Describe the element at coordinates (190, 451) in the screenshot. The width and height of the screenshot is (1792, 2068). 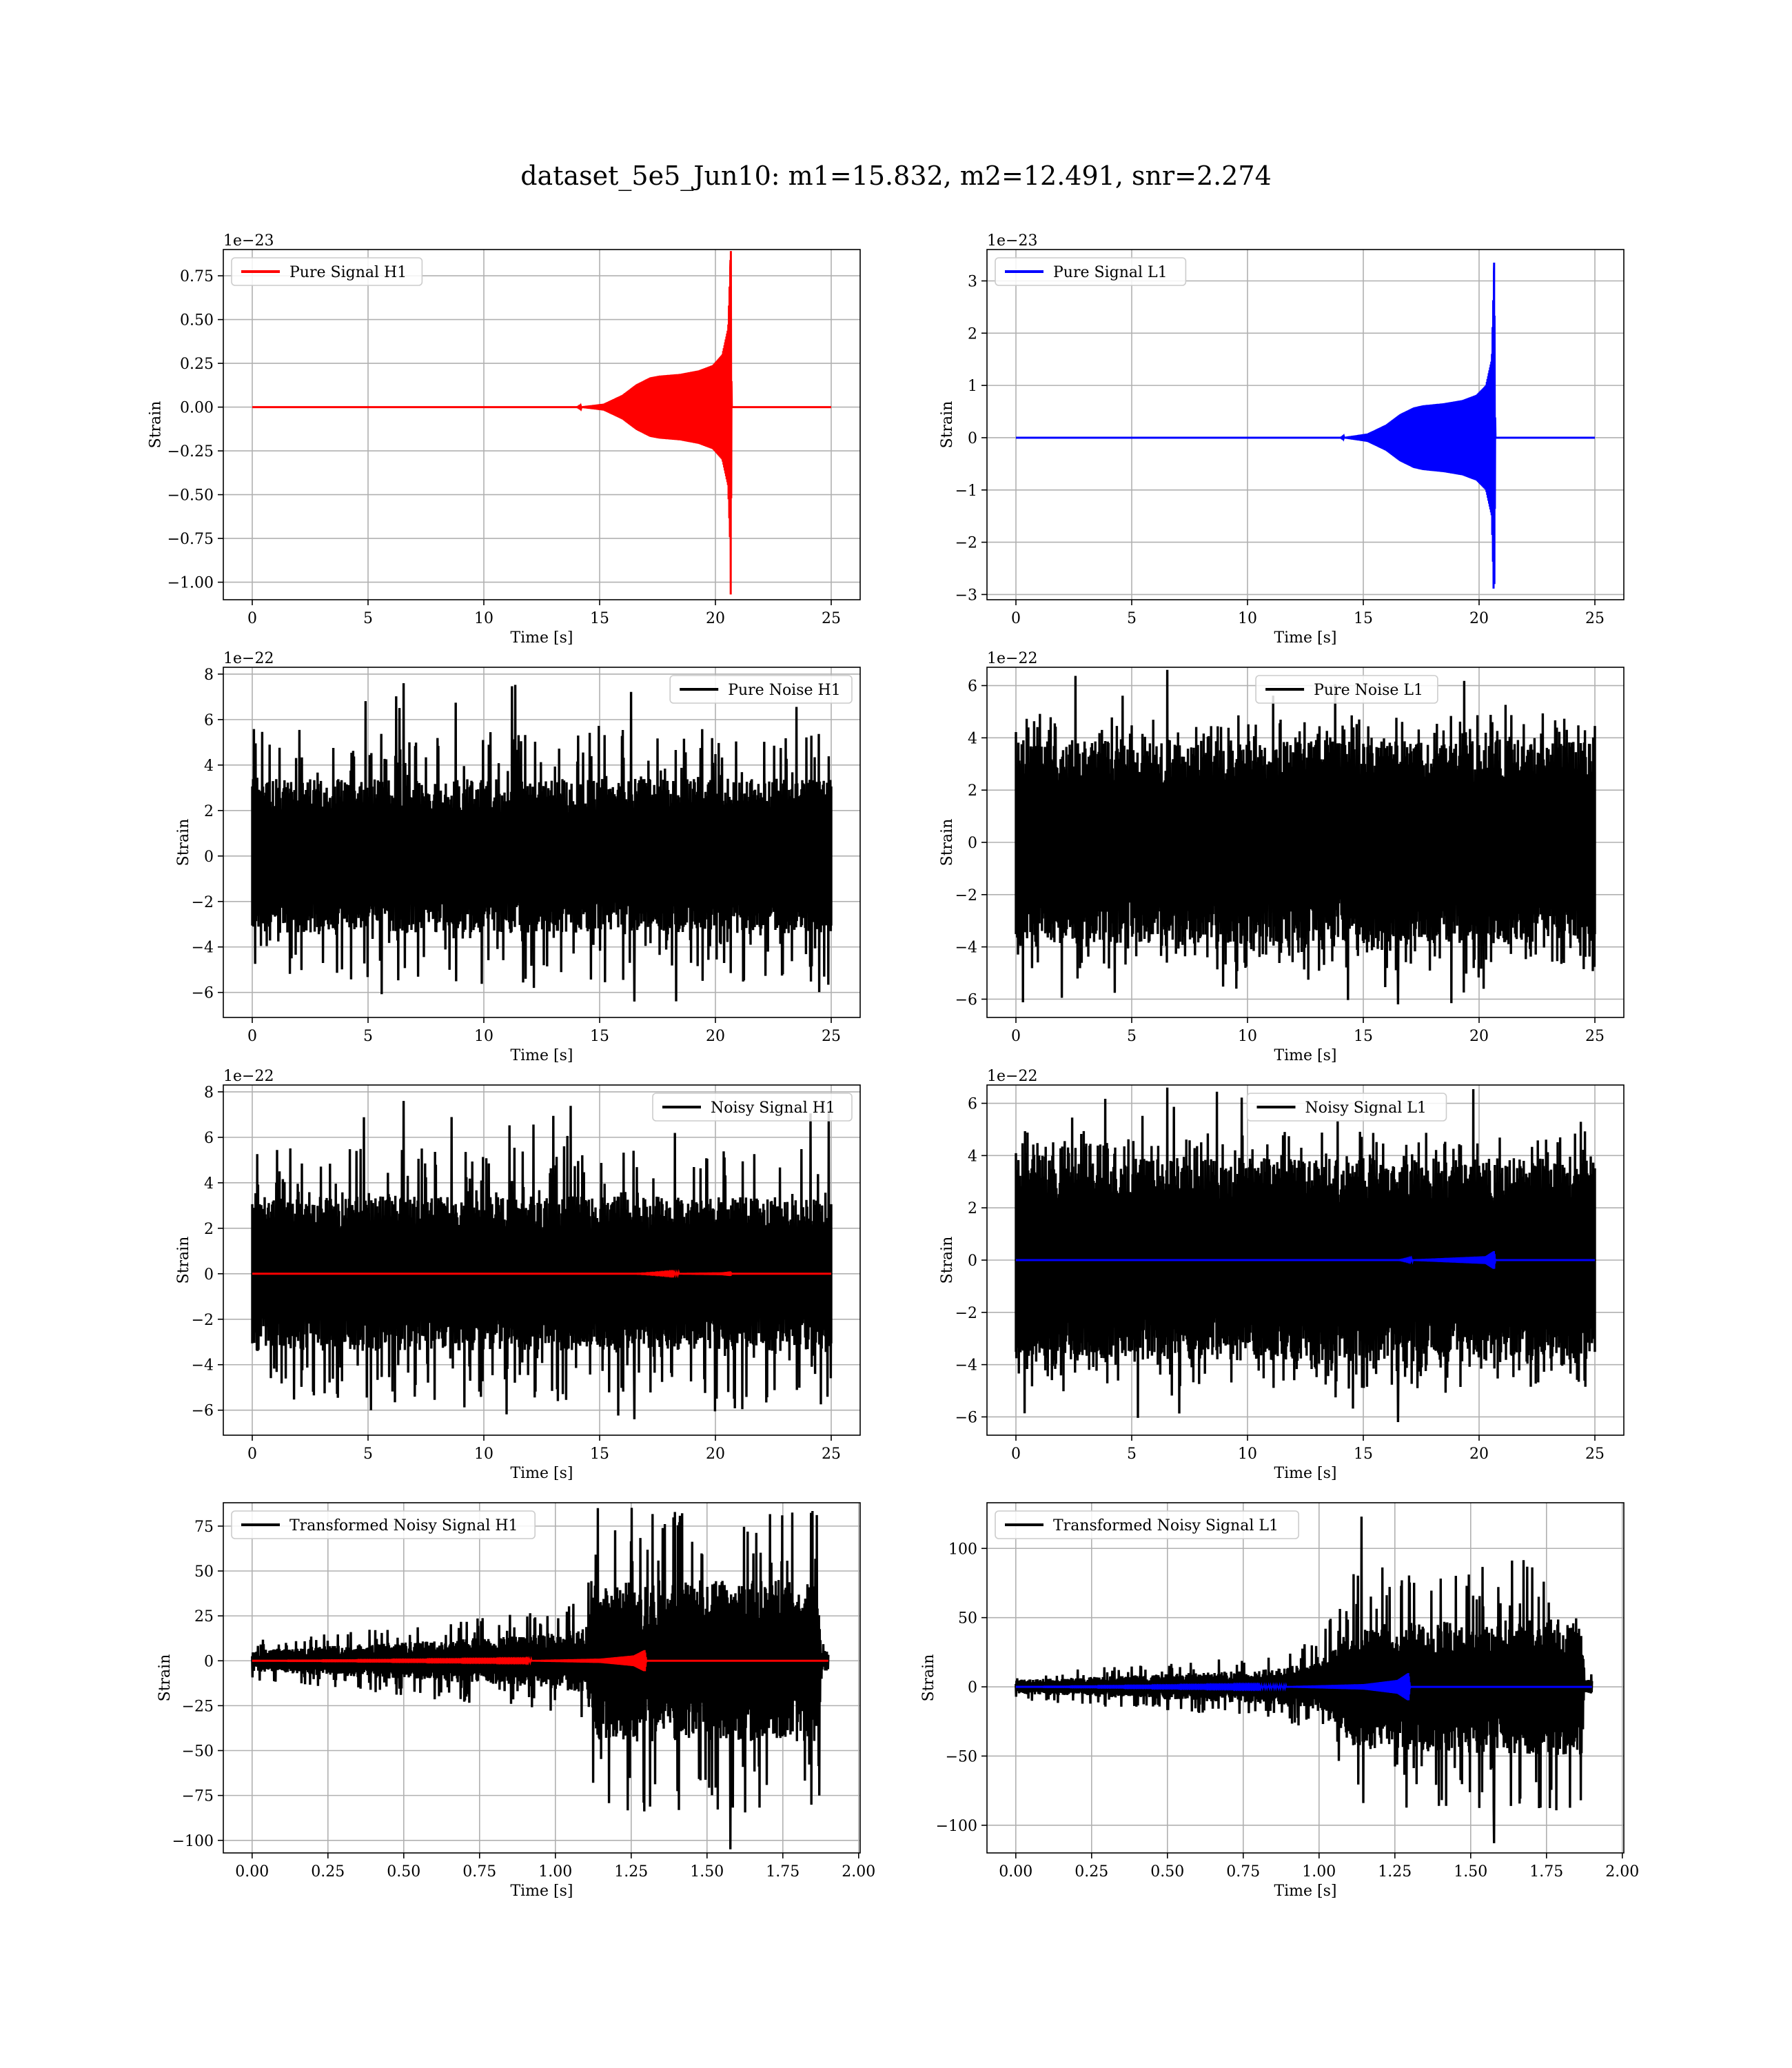
I see `y-tick-label: −0.25` at that location.